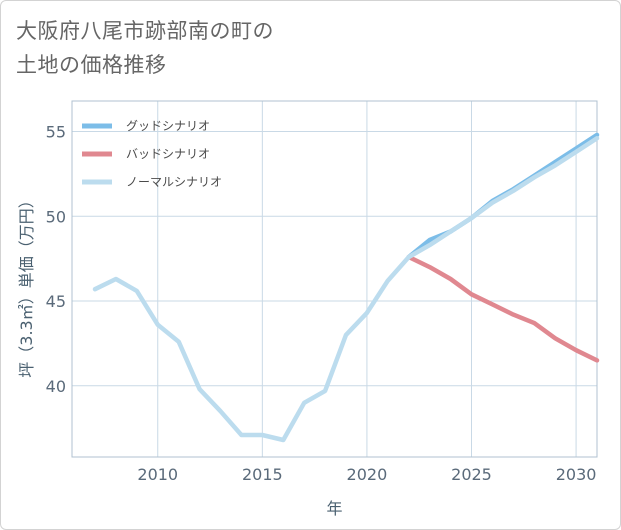  I want to click on chart-title: 大阪府八尾市跡部南の町の 土地の価格推移, so click(145, 48).